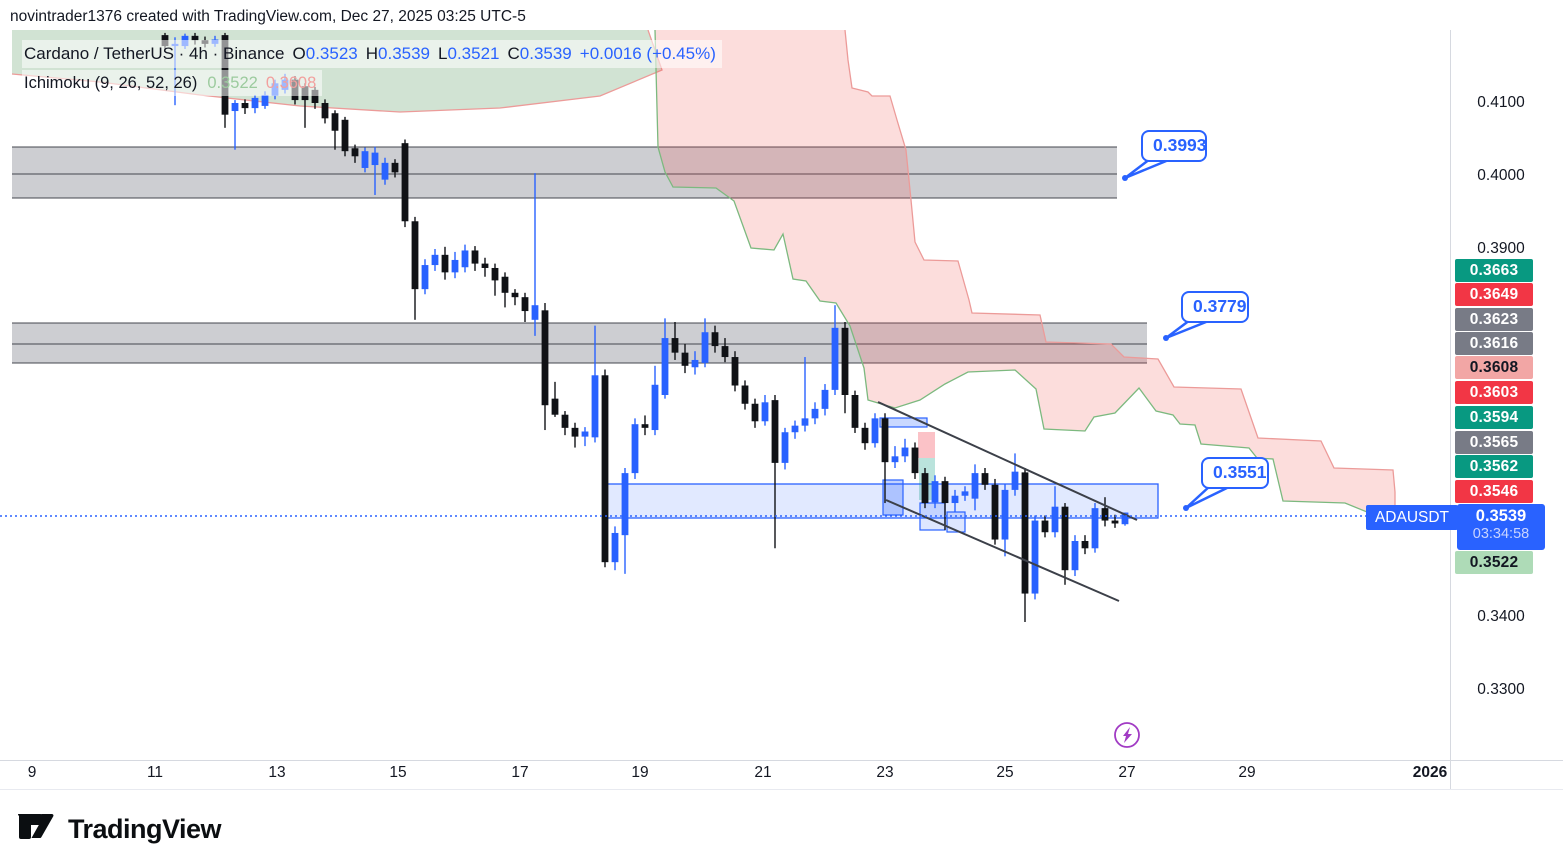 The image size is (1563, 867). Describe the element at coordinates (1174, 146) in the screenshot. I see `price-callout-label: 0.3993` at that location.